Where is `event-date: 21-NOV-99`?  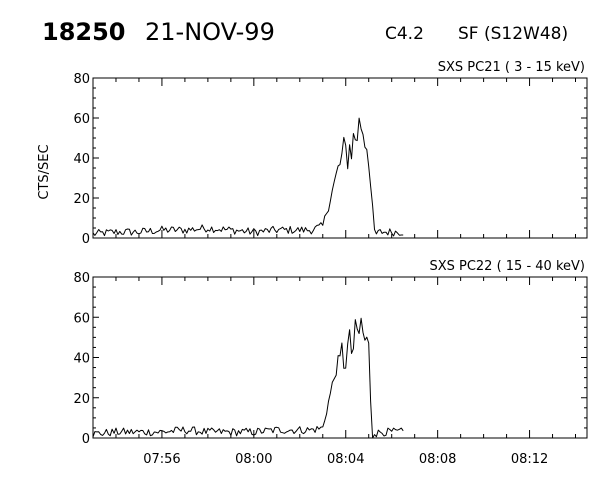 event-date: 21-NOV-99 is located at coordinates (210, 32).